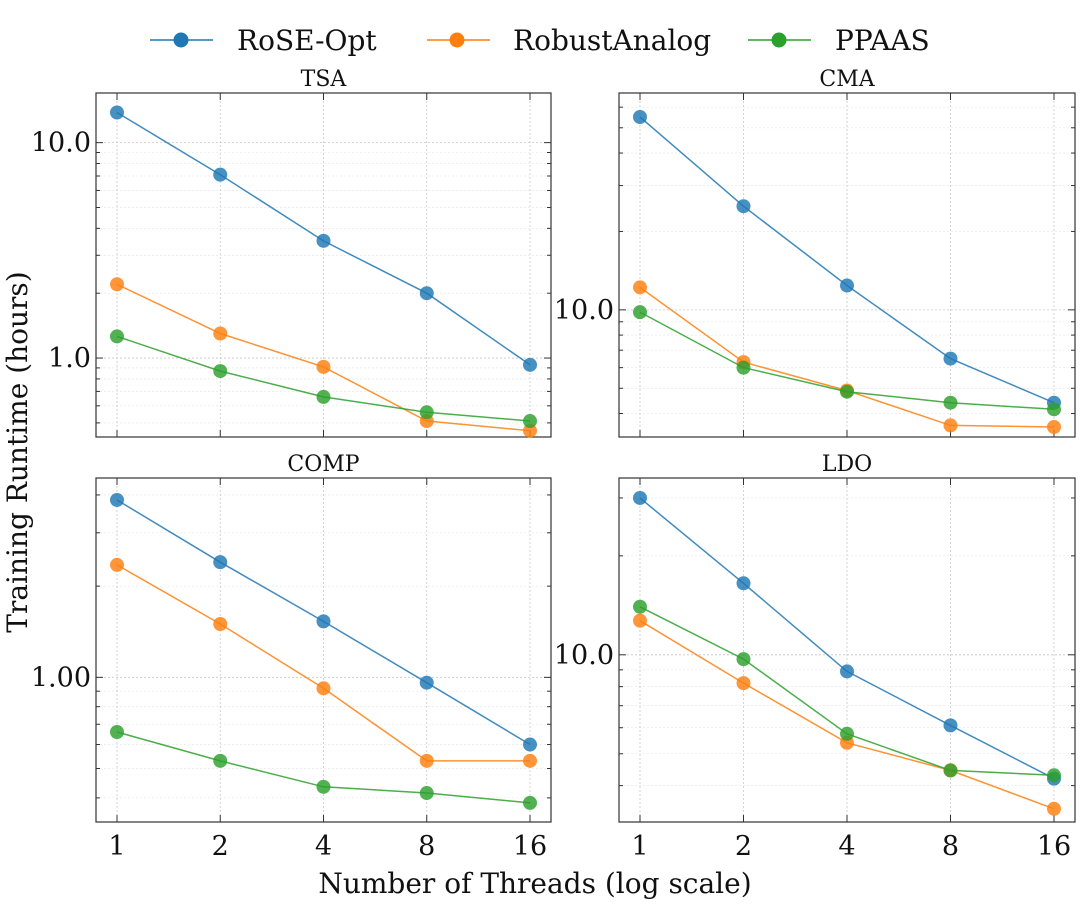 This screenshot has width=1080, height=907. I want to click on legend-label: PPAAS, so click(882, 40).